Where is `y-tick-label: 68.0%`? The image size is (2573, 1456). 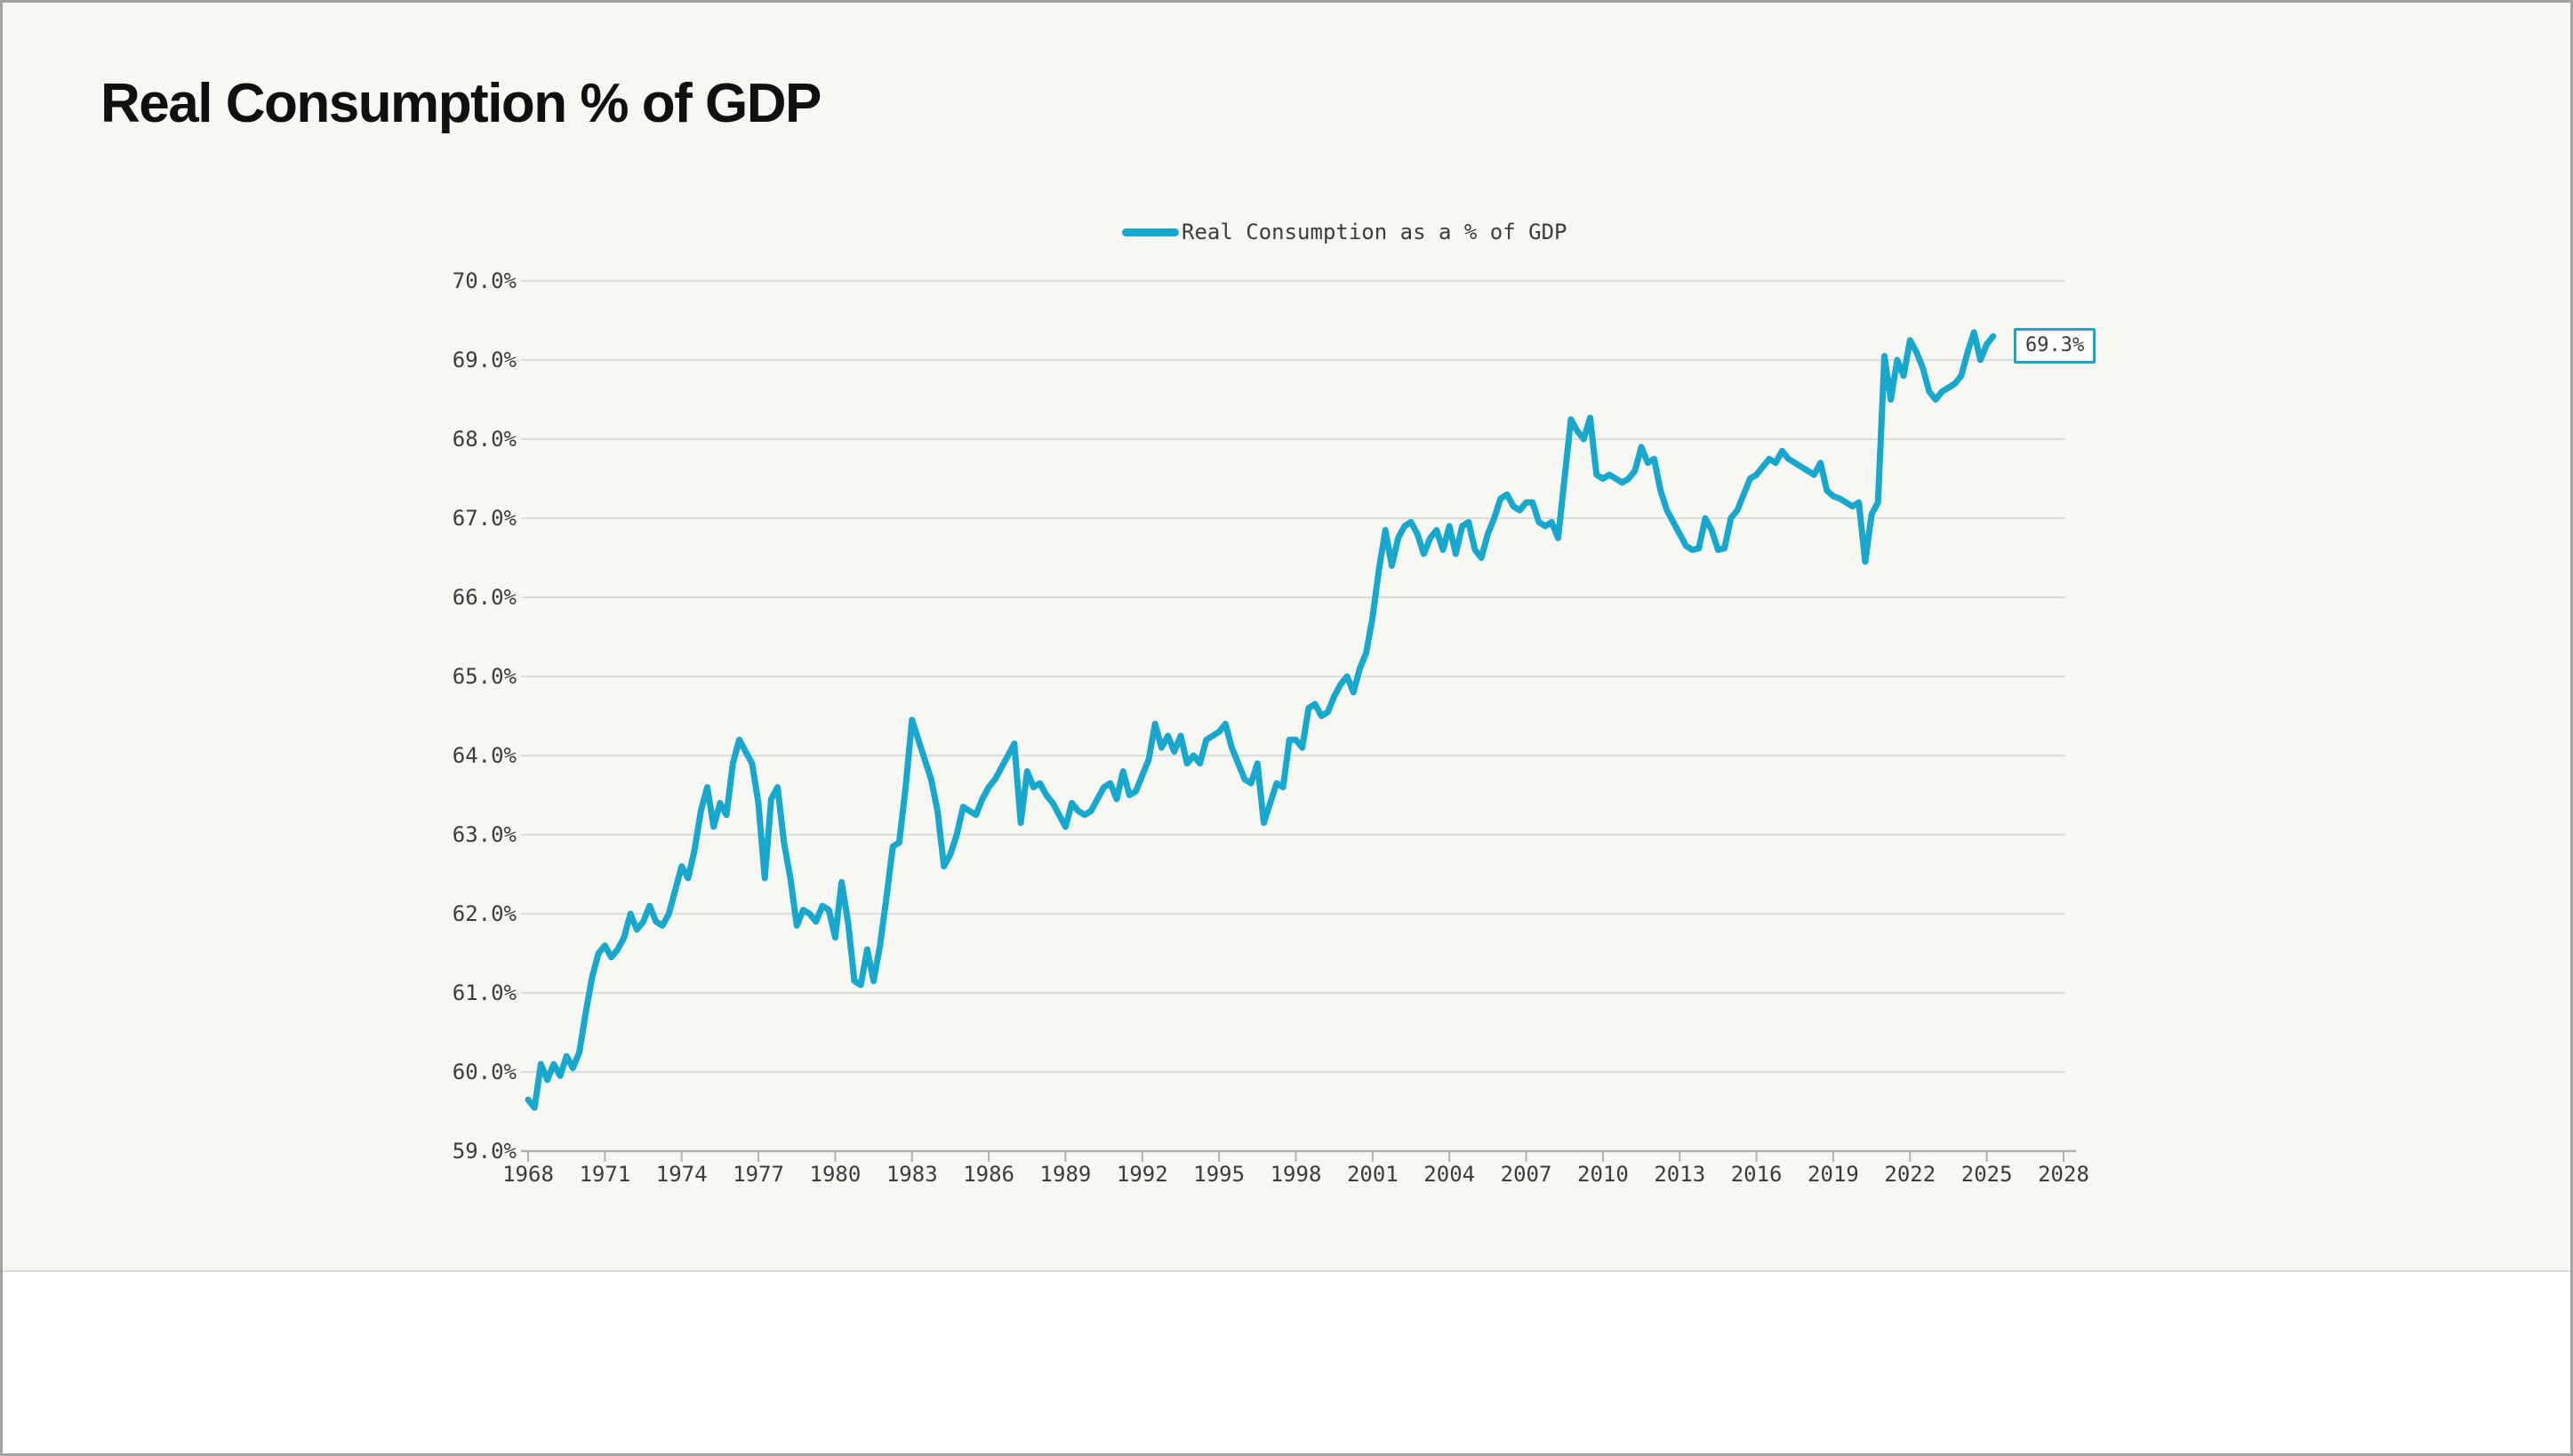 y-tick-label: 68.0% is located at coordinates (484, 439).